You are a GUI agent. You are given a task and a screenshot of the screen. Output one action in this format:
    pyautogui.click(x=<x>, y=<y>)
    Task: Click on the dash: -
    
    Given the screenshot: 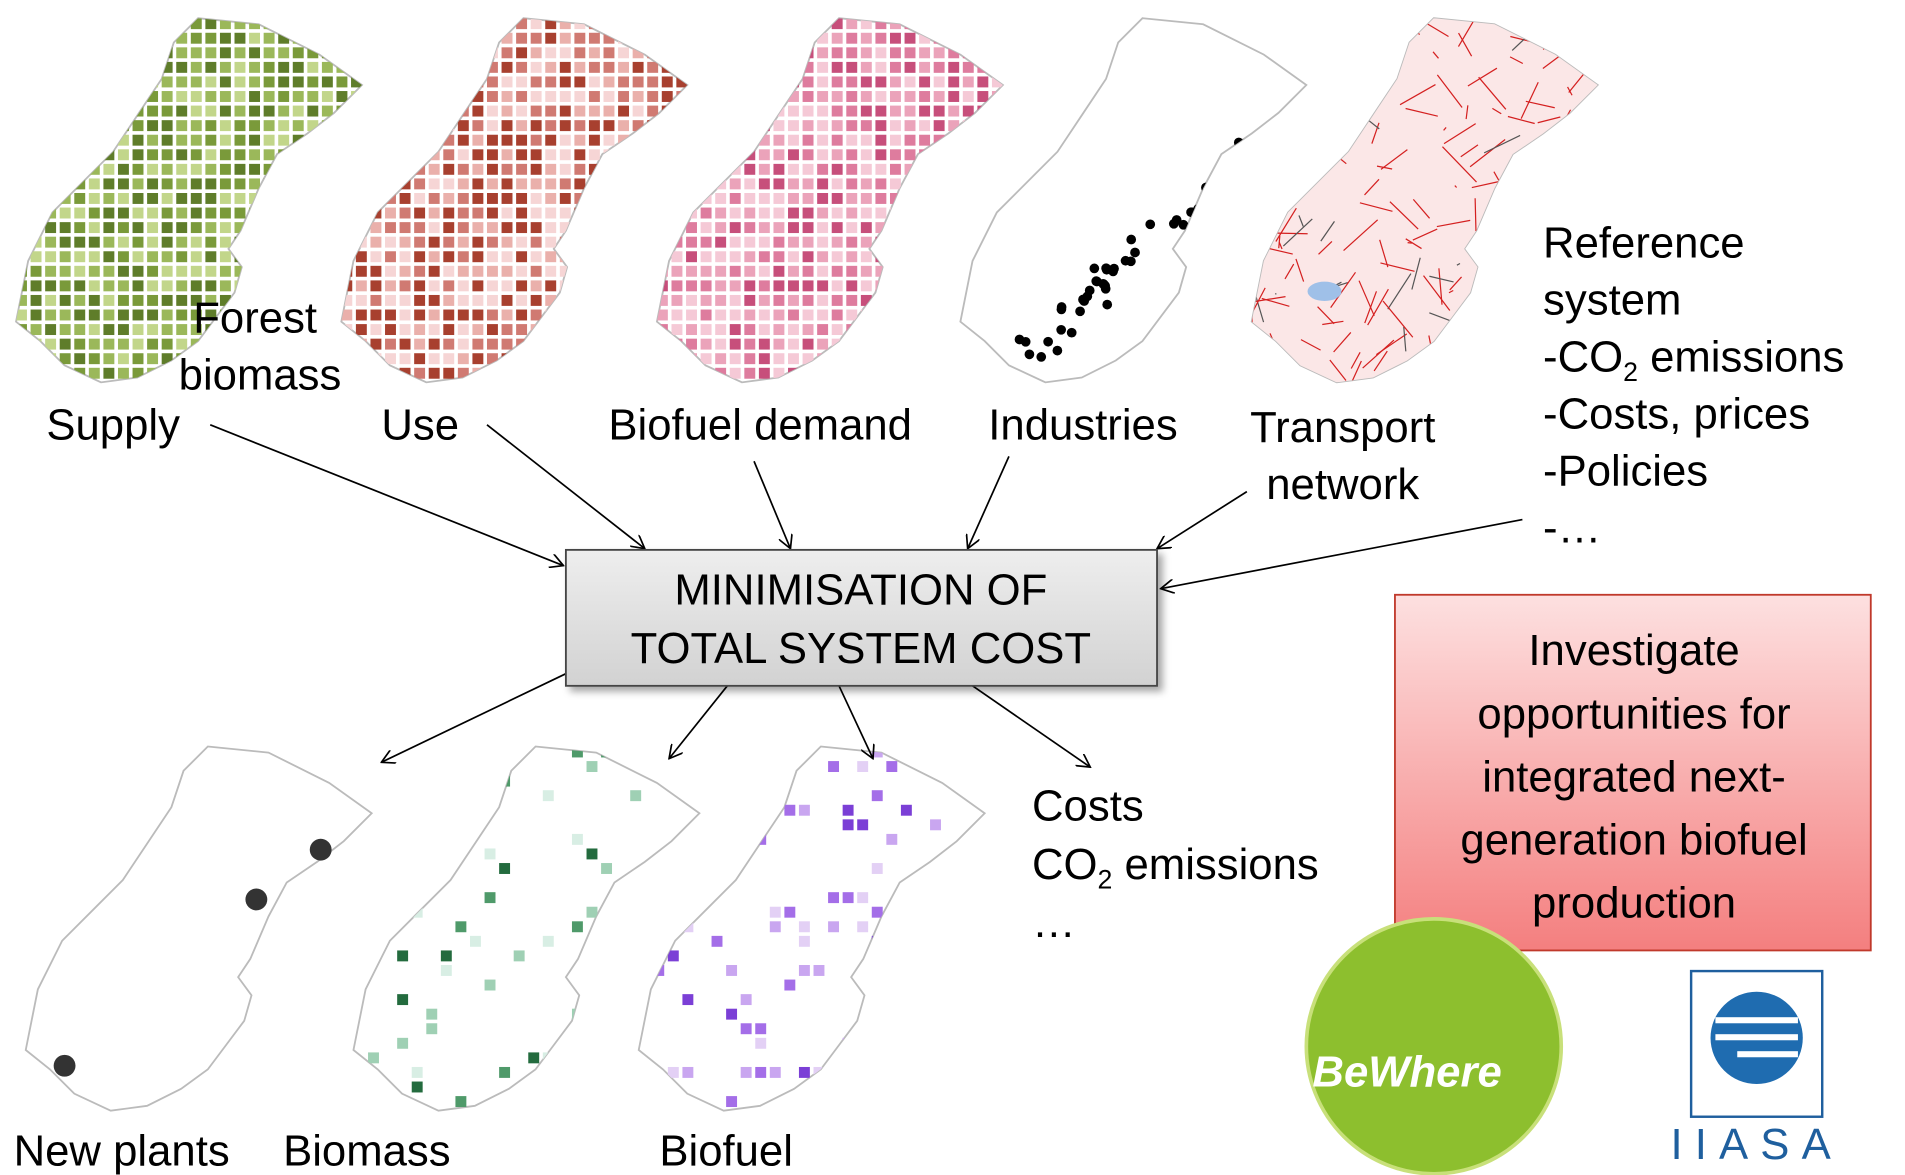 What is the action you would take?
    pyautogui.click(x=1550, y=471)
    